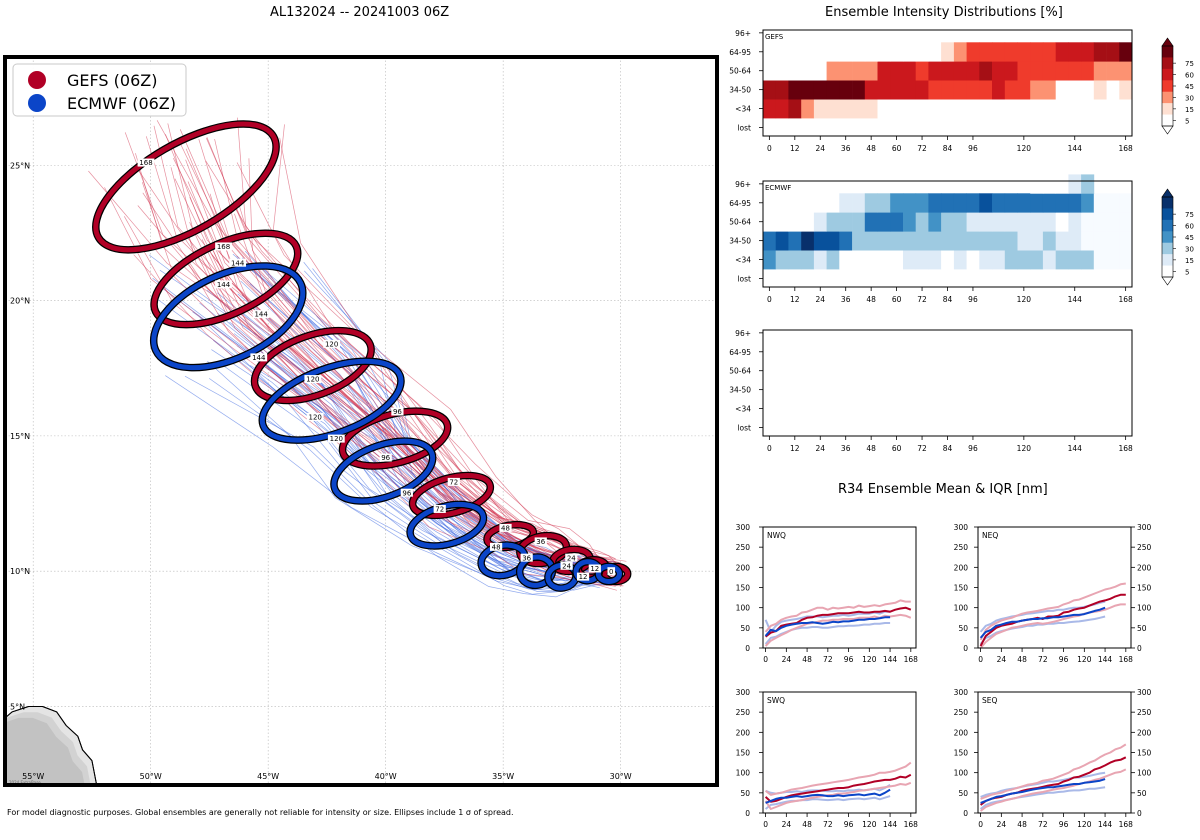 This screenshot has width=1200, height=840. What do you see at coordinates (611, 572) in the screenshot?
I see `gefs-hour-label: 0` at bounding box center [611, 572].